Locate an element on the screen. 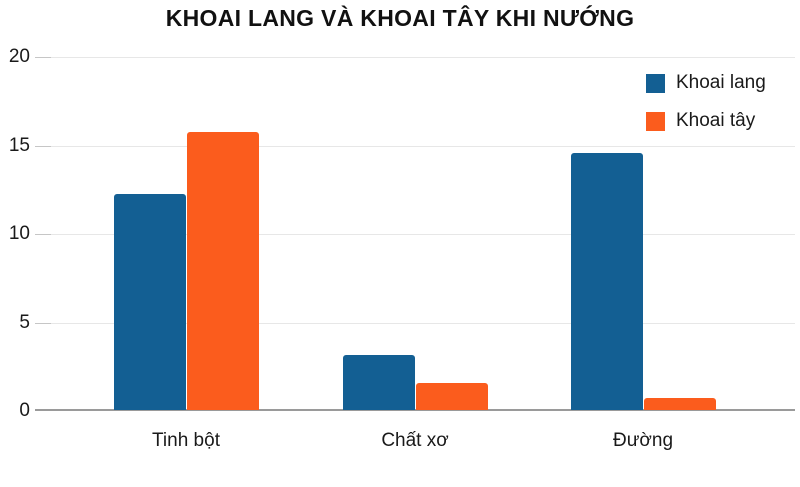 Image resolution: width=800 pixels, height=487 pixels. legend-swatch-series0 is located at coordinates (655, 83).